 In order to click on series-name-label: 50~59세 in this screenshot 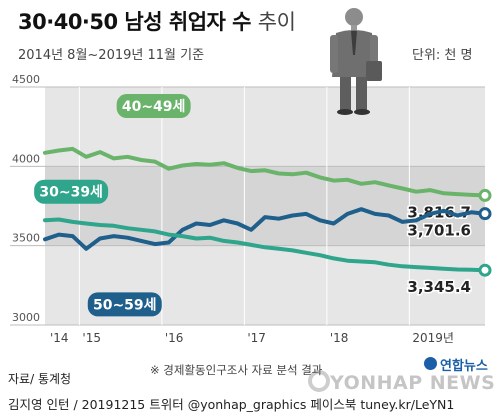, I will do `click(125, 305)`.